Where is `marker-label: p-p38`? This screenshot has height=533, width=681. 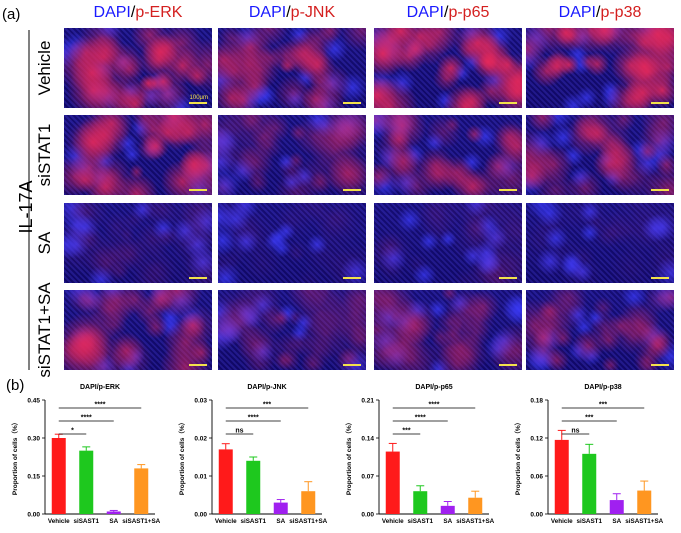
marker-label: p-p38 is located at coordinates (621, 12).